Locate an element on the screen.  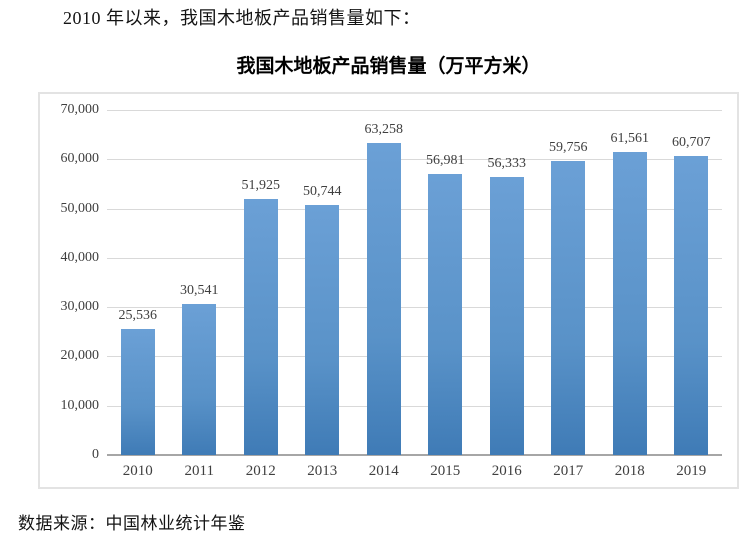
bar-slot: 25,536 is located at coordinates (138, 282).